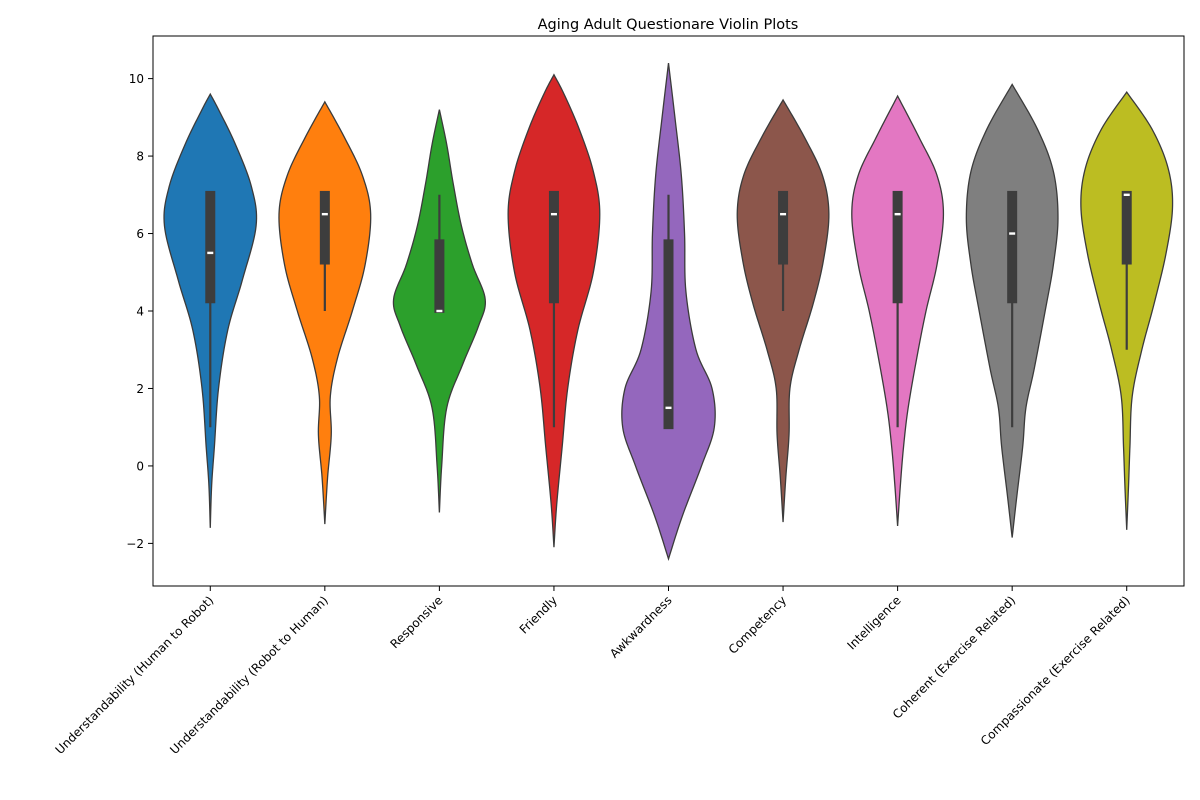  What do you see at coordinates (140, 234) in the screenshot?
I see `y-tick-label: 6` at bounding box center [140, 234].